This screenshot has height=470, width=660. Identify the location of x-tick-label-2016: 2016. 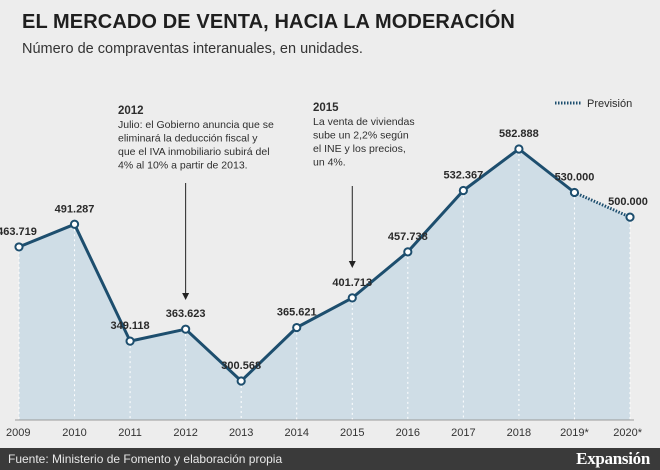
(408, 433).